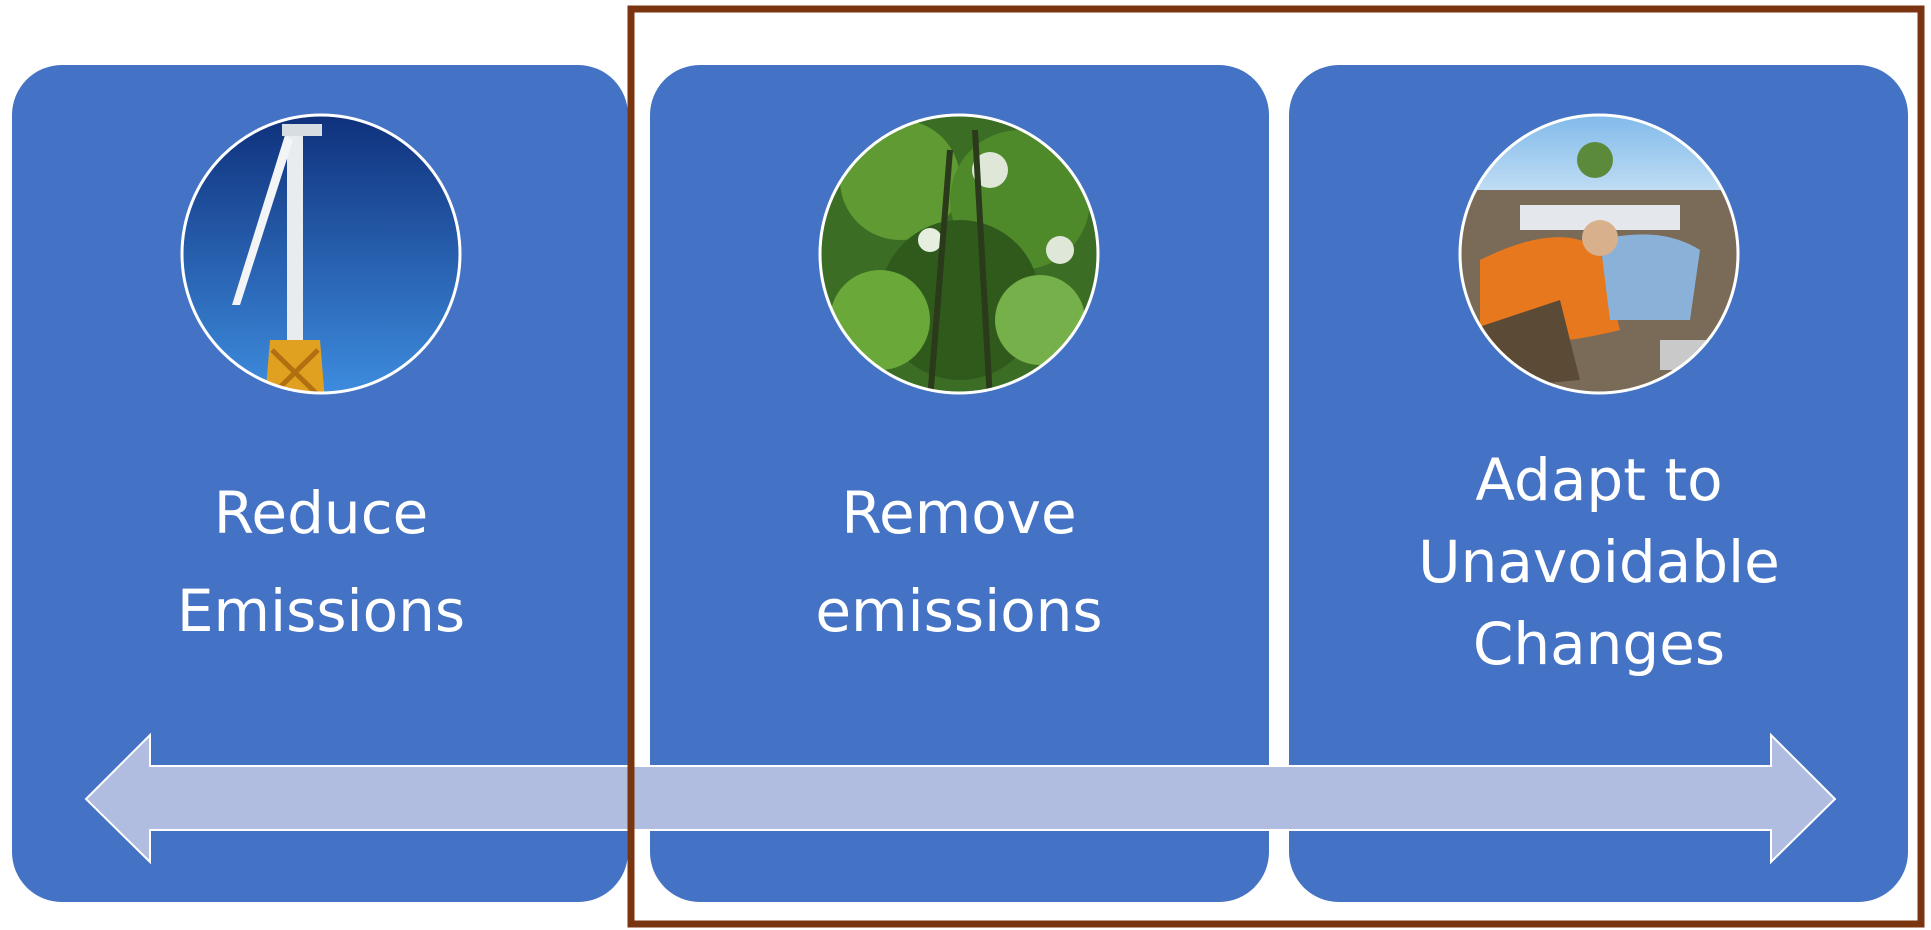 Image resolution: width=1931 pixels, height=930 pixels. I want to click on panel-label: emissions, so click(958, 611).